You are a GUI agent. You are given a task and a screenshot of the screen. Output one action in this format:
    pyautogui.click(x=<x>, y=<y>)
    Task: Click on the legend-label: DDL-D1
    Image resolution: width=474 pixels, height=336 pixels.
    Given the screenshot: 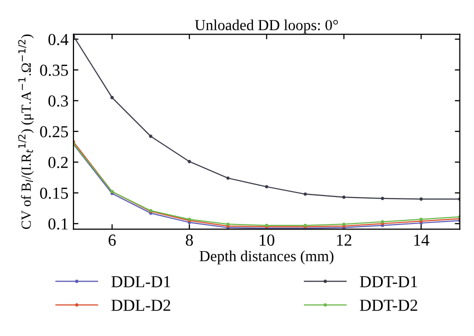 What is the action you would take?
    pyautogui.click(x=140, y=282)
    